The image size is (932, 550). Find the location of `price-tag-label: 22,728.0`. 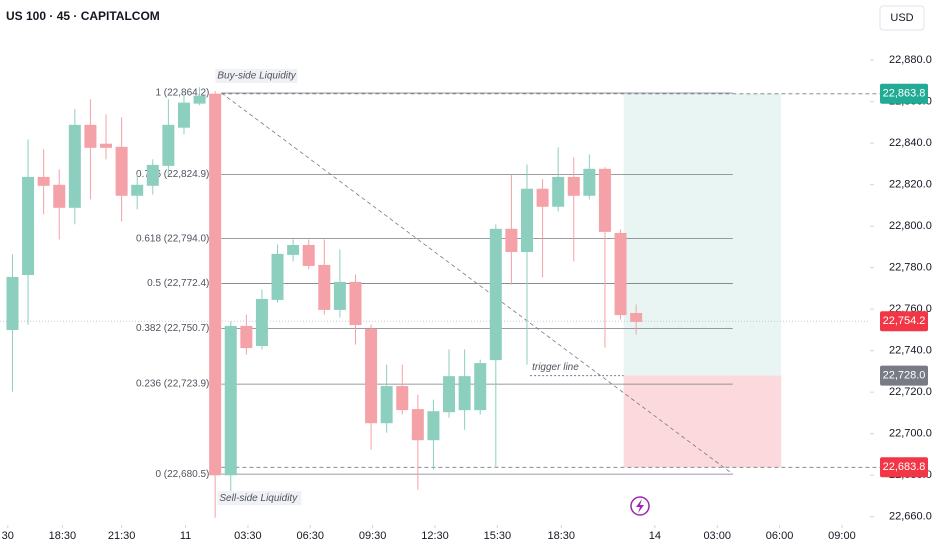

price-tag-label: 22,728.0 is located at coordinates (904, 375).